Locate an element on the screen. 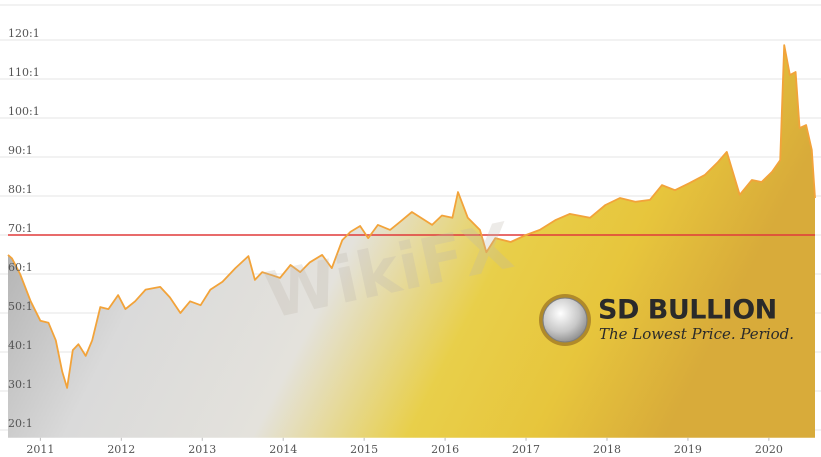 Image resolution: width=821 pixels, height=457 pixels. y-tick-label: 110:1 is located at coordinates (24, 72).